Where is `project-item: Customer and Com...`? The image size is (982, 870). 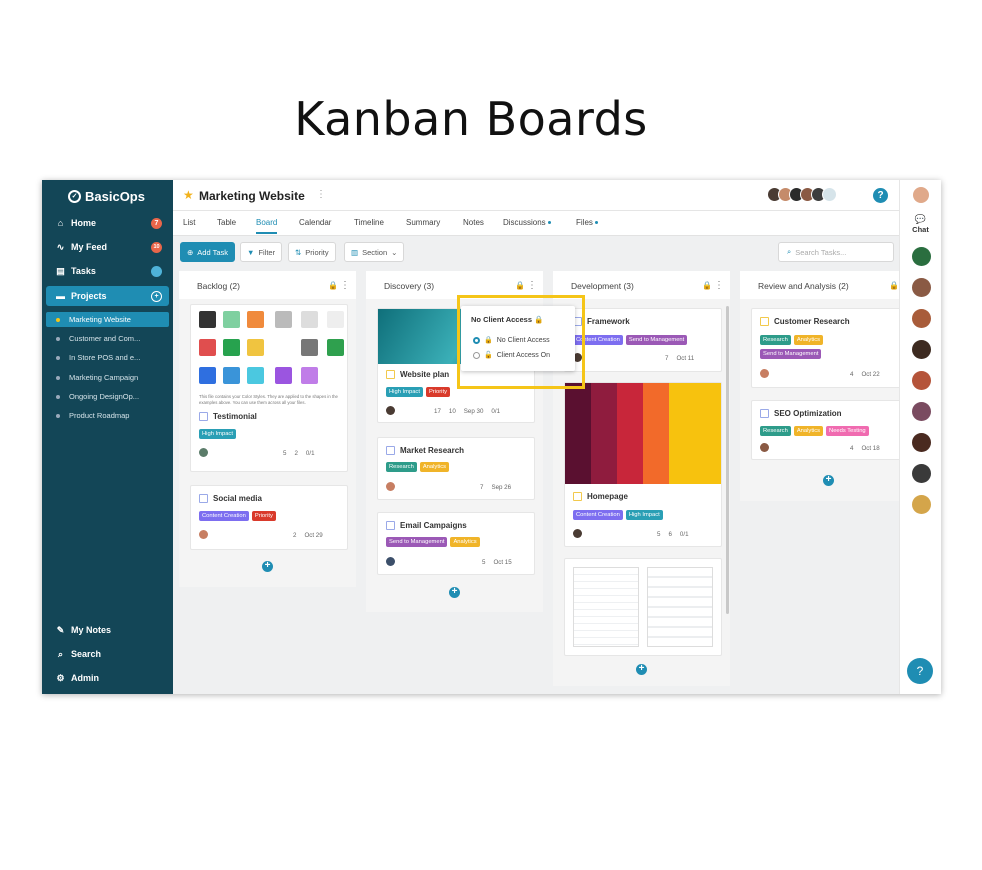 project-item: Customer and Com... is located at coordinates (107, 338).